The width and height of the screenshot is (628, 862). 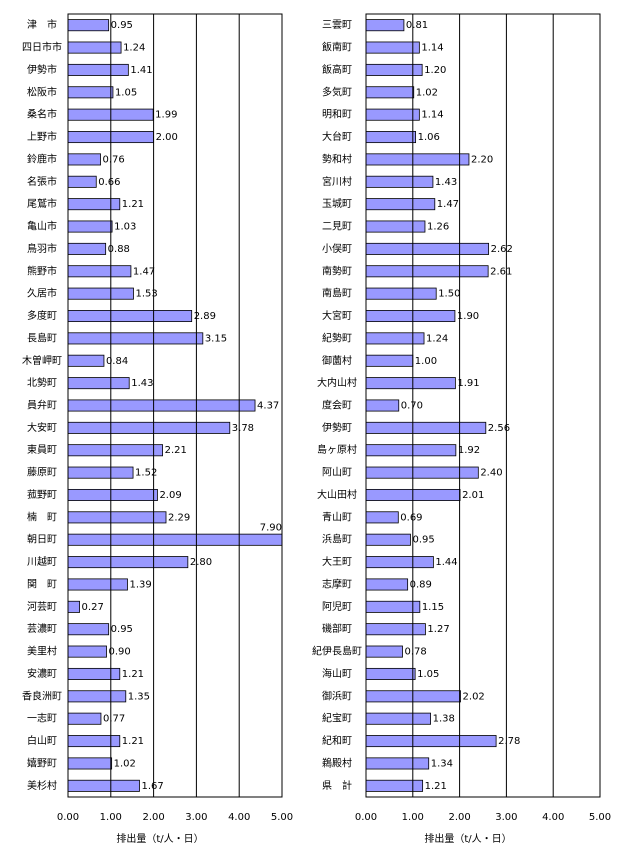 What do you see at coordinates (42, 785) in the screenshot?
I see `category-label: 美杉村` at bounding box center [42, 785].